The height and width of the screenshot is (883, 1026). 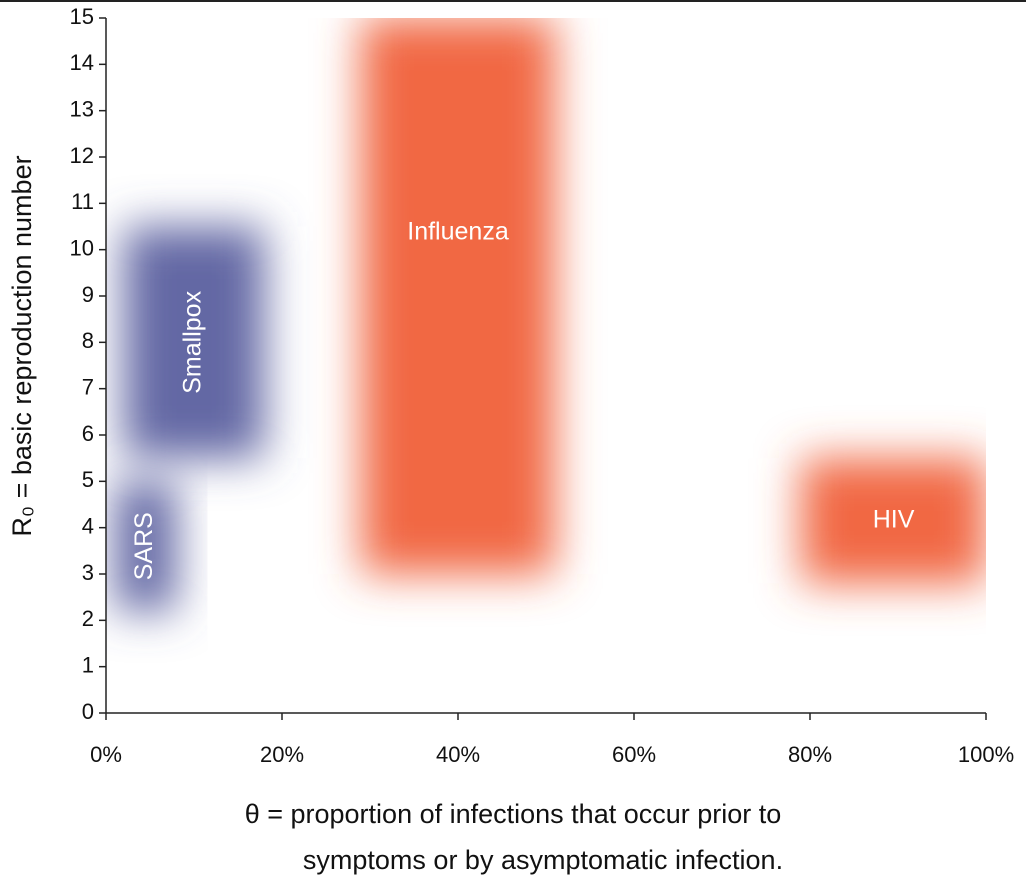 What do you see at coordinates (88, 572) in the screenshot?
I see `y-tick-label: 3` at bounding box center [88, 572].